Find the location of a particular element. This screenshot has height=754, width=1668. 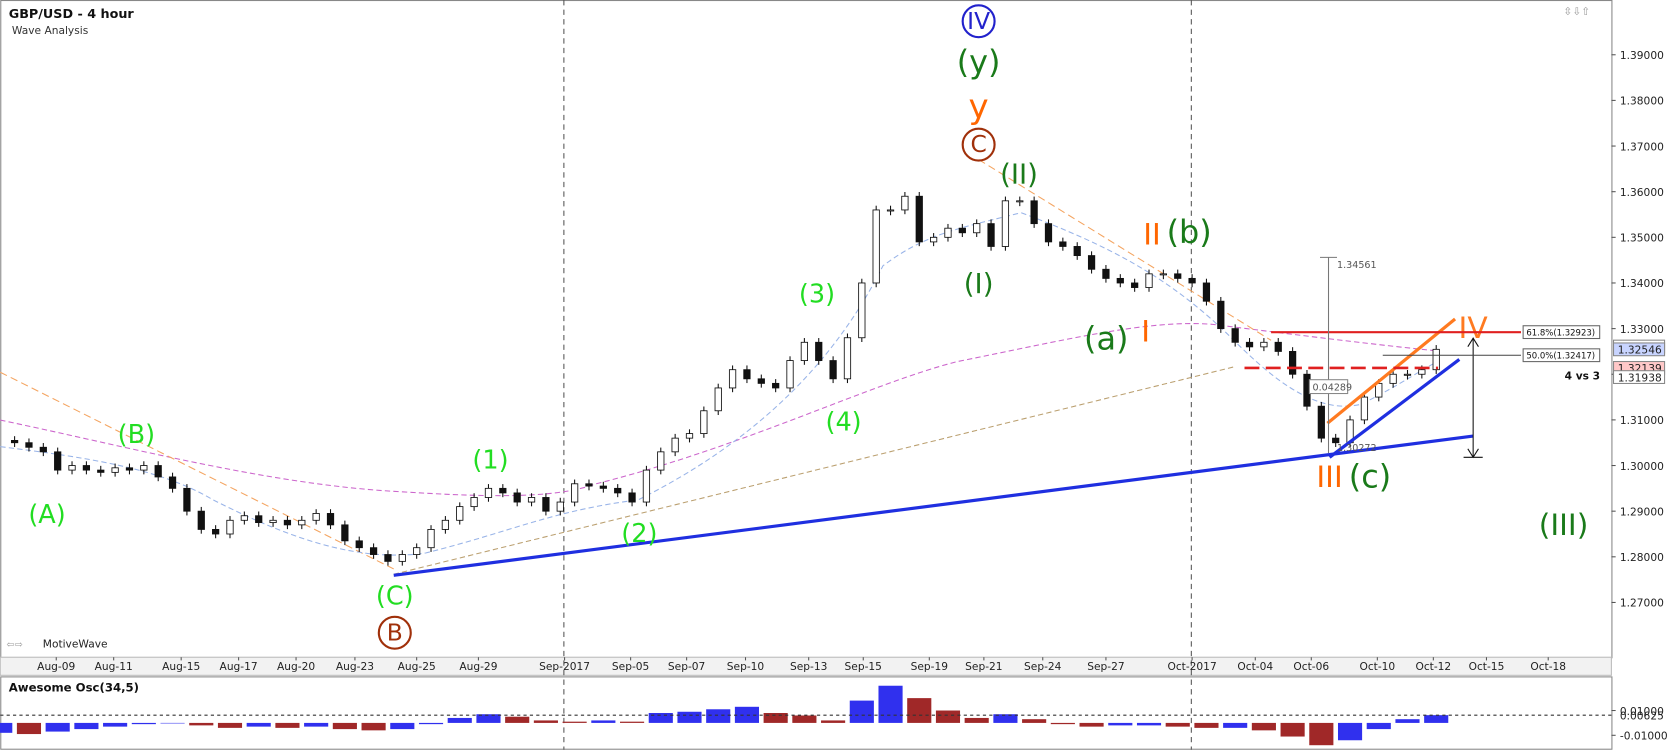

nav-icons: ⇦⇨ is located at coordinates (15, 645).